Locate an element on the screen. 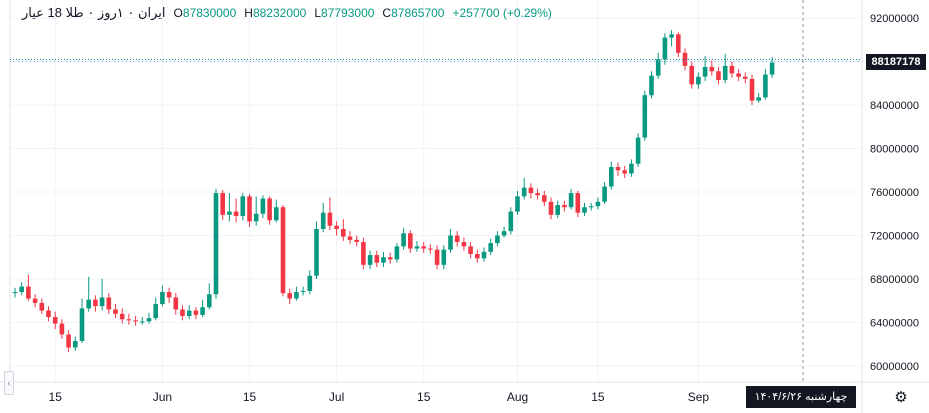 The width and height of the screenshot is (929, 413). y-tick-label: 80000000 is located at coordinates (894, 150).